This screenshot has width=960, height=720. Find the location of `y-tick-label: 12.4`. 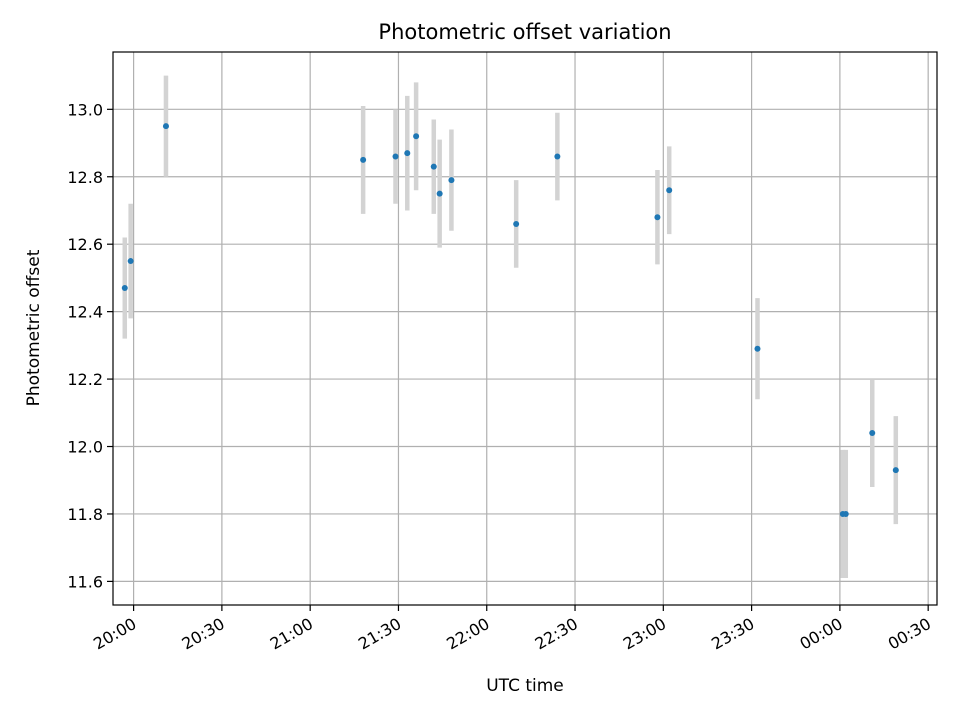

y-tick-label: 12.4 is located at coordinates (85, 312).